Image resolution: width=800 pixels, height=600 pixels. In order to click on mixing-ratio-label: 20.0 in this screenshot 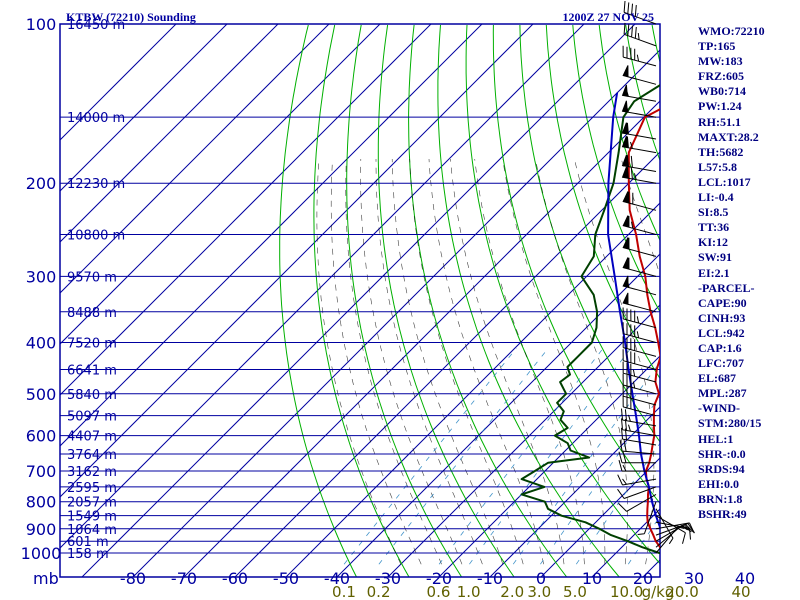, I will do `click(681, 591)`.